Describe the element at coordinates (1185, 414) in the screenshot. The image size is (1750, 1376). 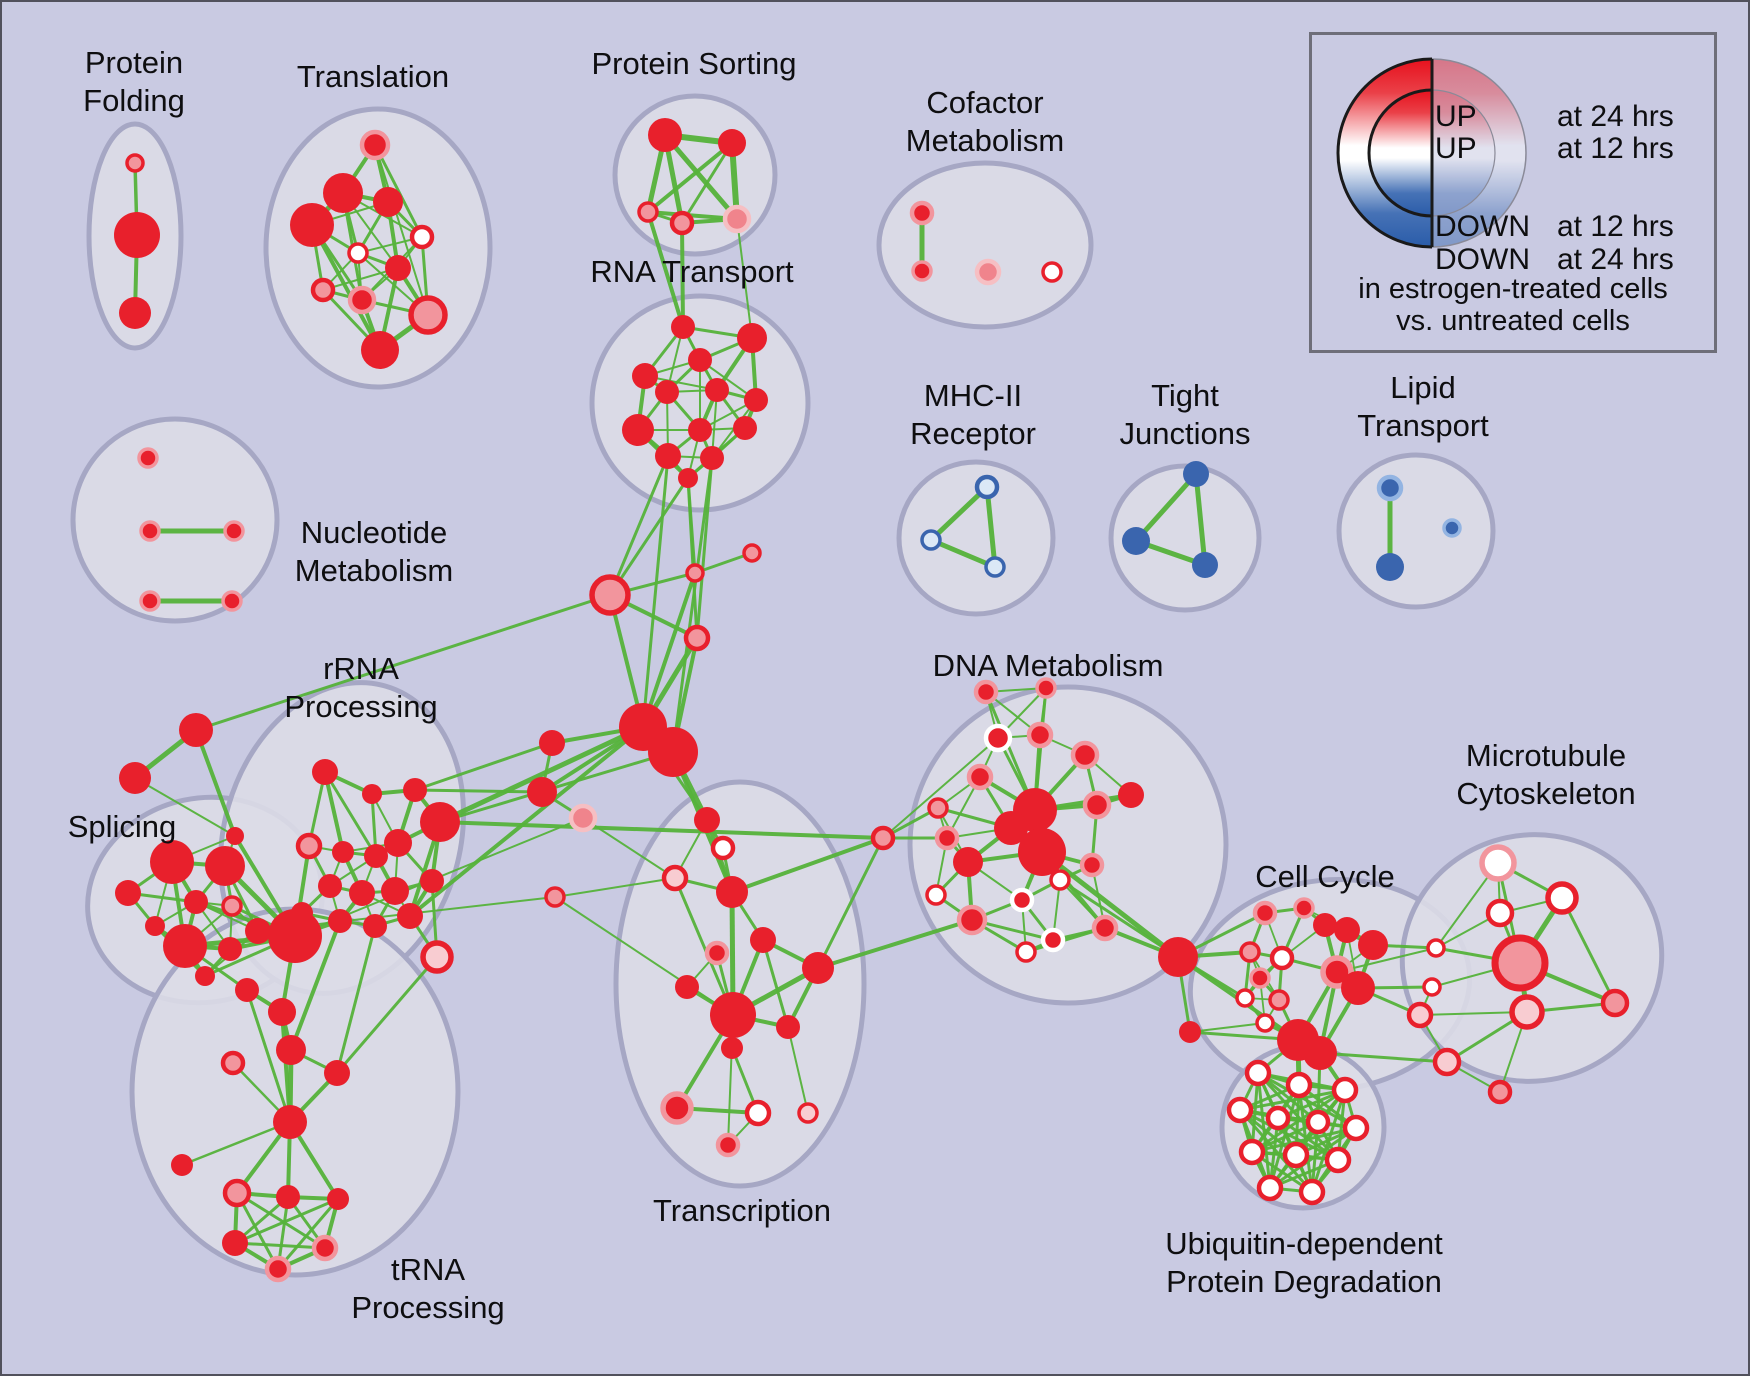
I see `cluster-label-tight-junctions: Tight Junctions` at that location.